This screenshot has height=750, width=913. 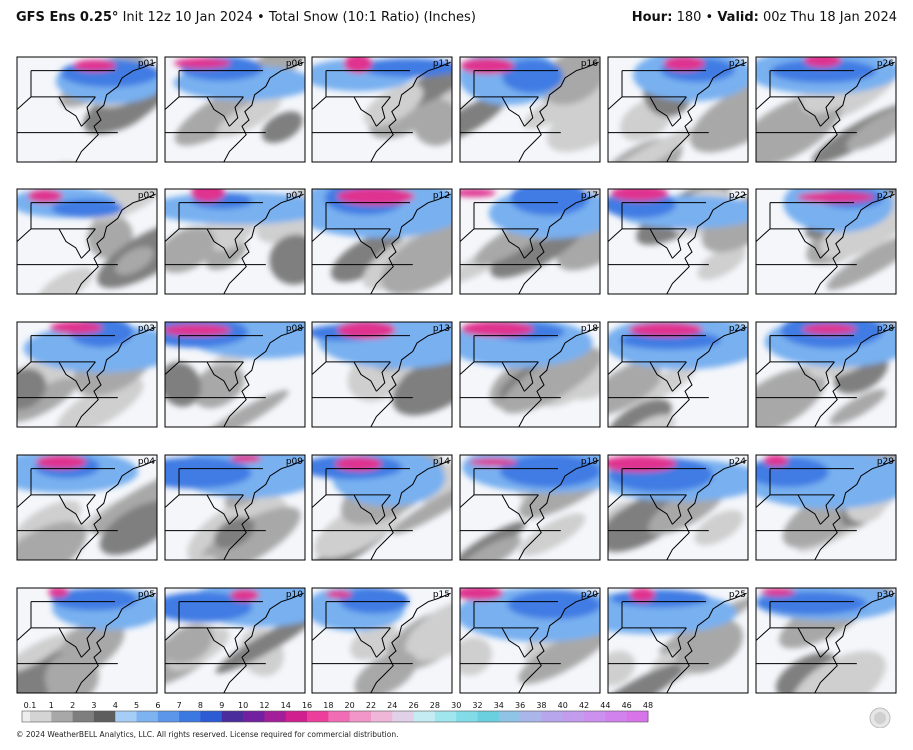 I want to click on colorbar-label: 28, so click(x=435, y=705).